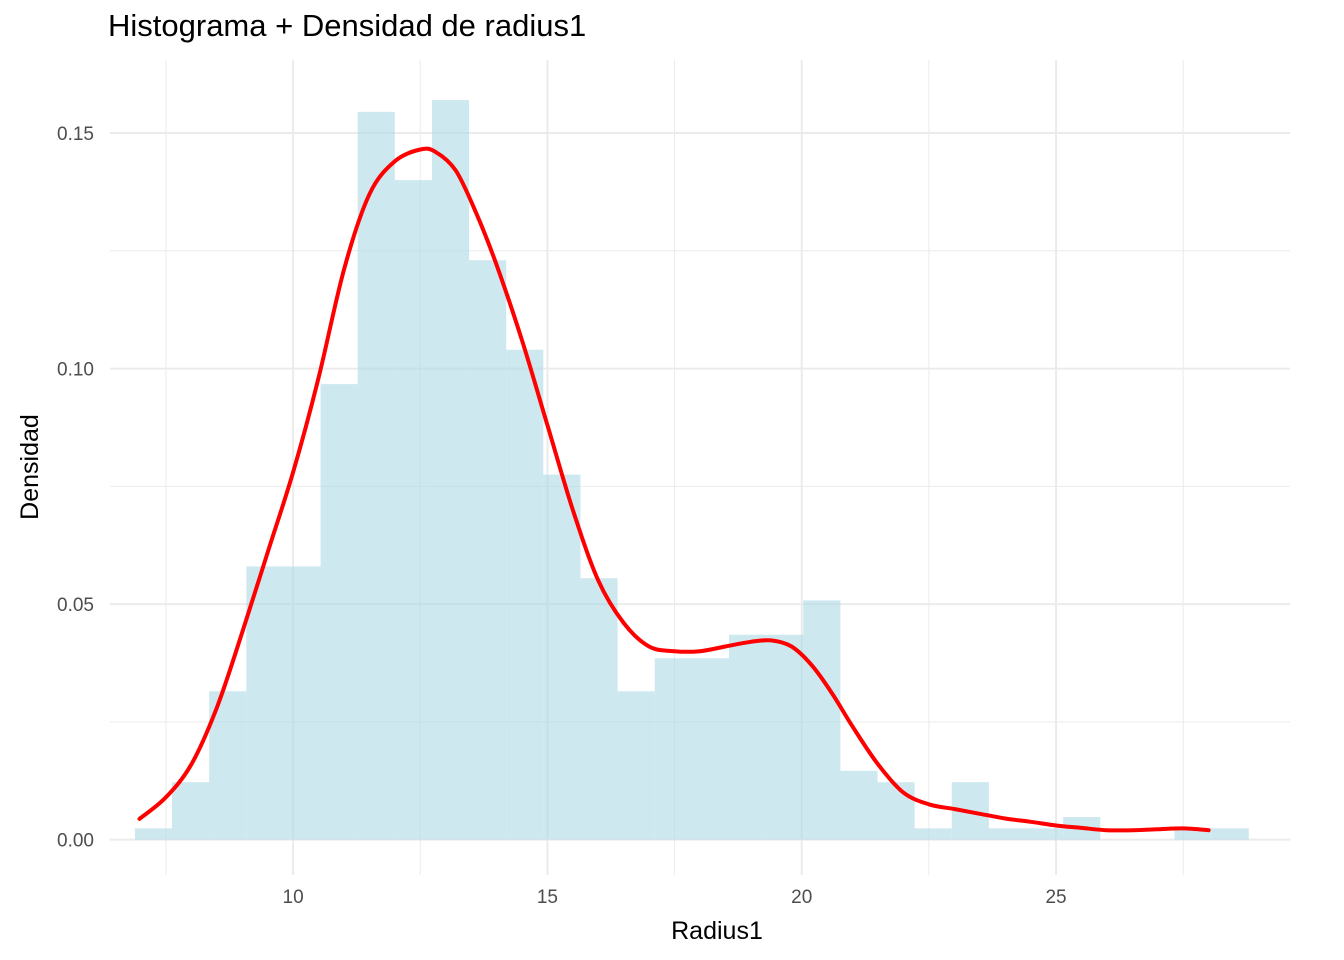 The image size is (1344, 960). I want to click on x-axis-title: Radius1, so click(717, 931).